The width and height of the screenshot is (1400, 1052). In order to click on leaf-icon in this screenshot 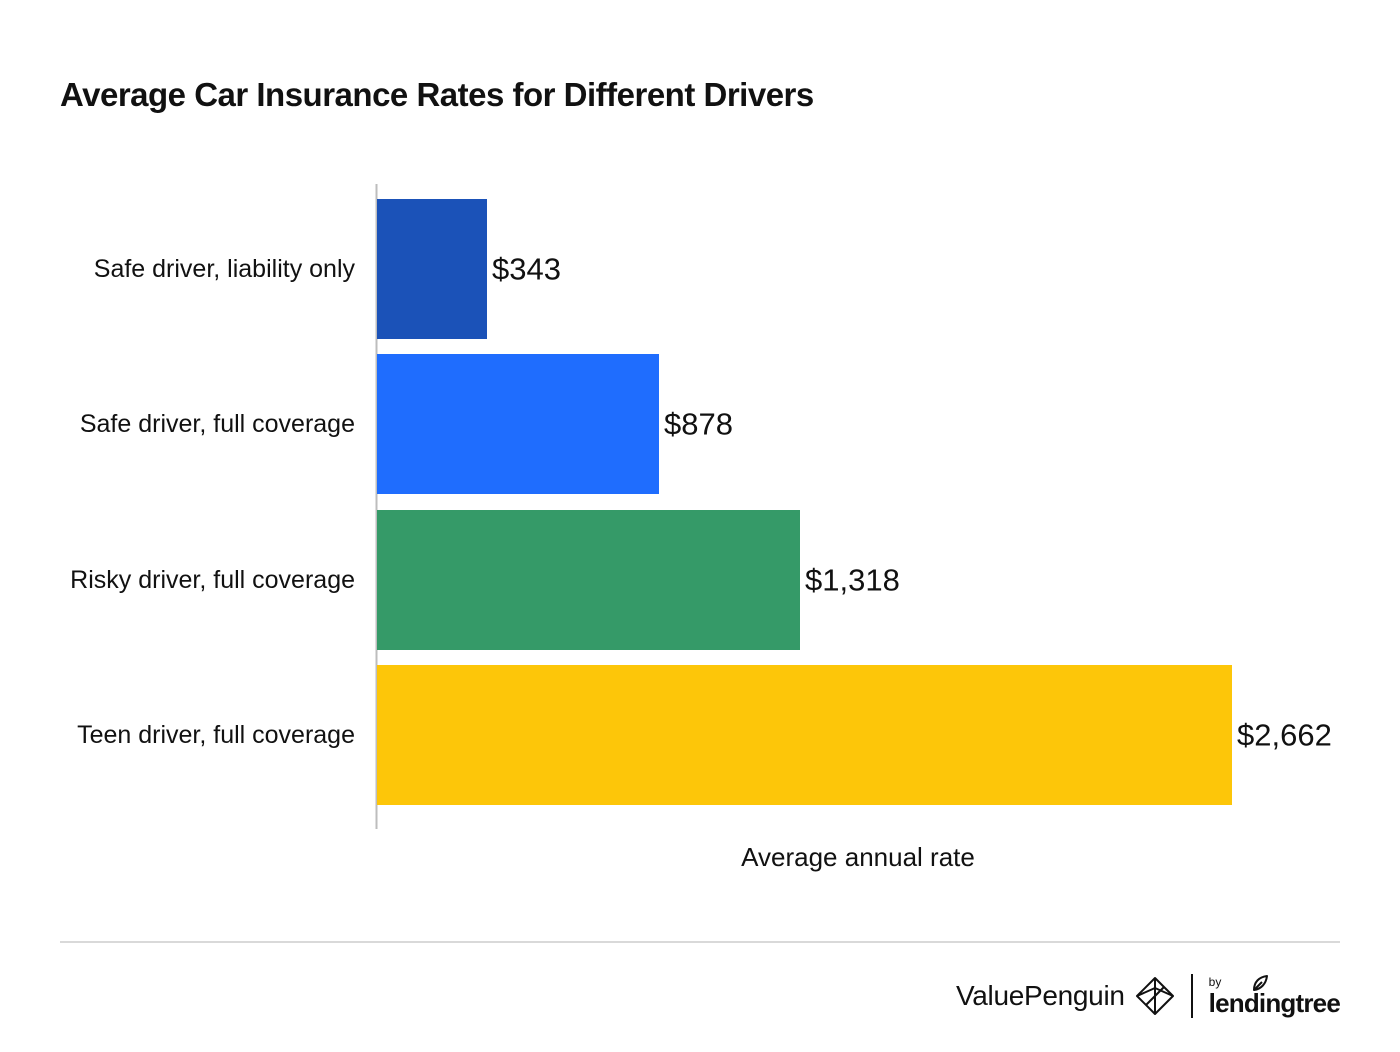, I will do `click(1260, 983)`.